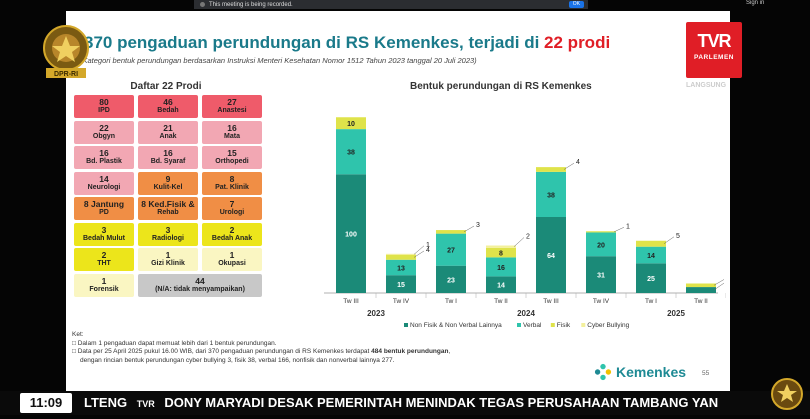 Image resolution: width=810 pixels, height=419 pixels. What do you see at coordinates (232, 204) in the screenshot?
I see `prodi-count: 7` at bounding box center [232, 204].